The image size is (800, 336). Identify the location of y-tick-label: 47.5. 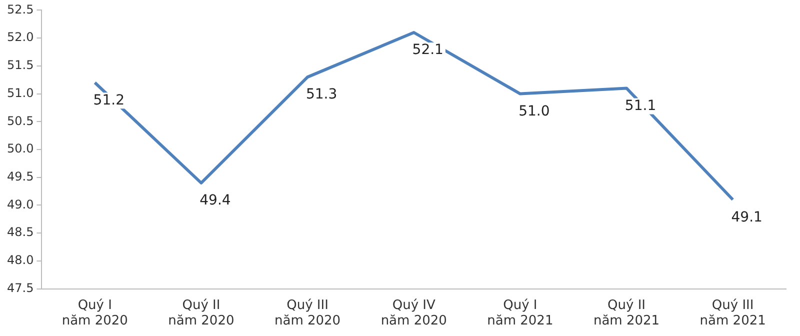
(20, 287).